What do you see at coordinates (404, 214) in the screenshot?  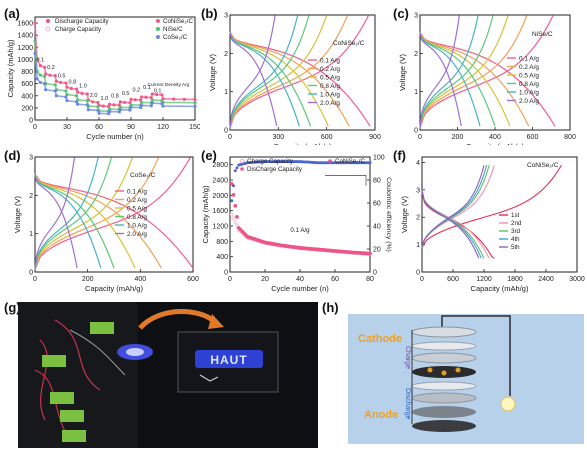 I see `y-axis-label: Voltage (V)` at bounding box center [404, 214].